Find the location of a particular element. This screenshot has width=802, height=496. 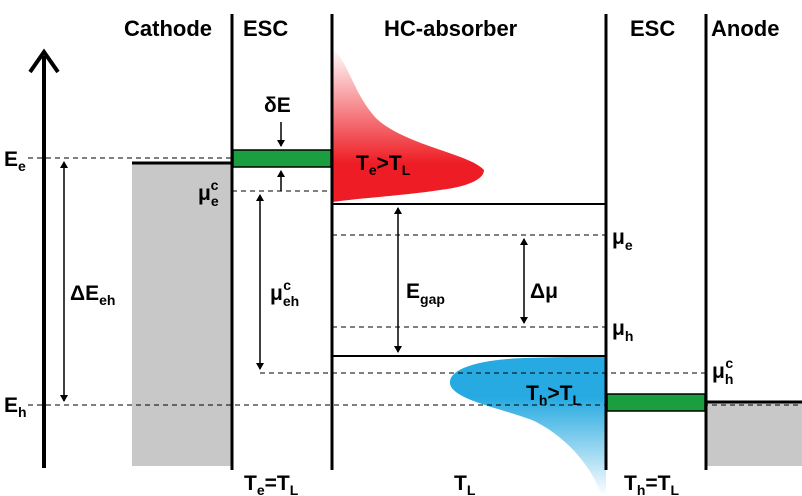

label-te-gt-tl: Te>TL is located at coordinates (383, 165).